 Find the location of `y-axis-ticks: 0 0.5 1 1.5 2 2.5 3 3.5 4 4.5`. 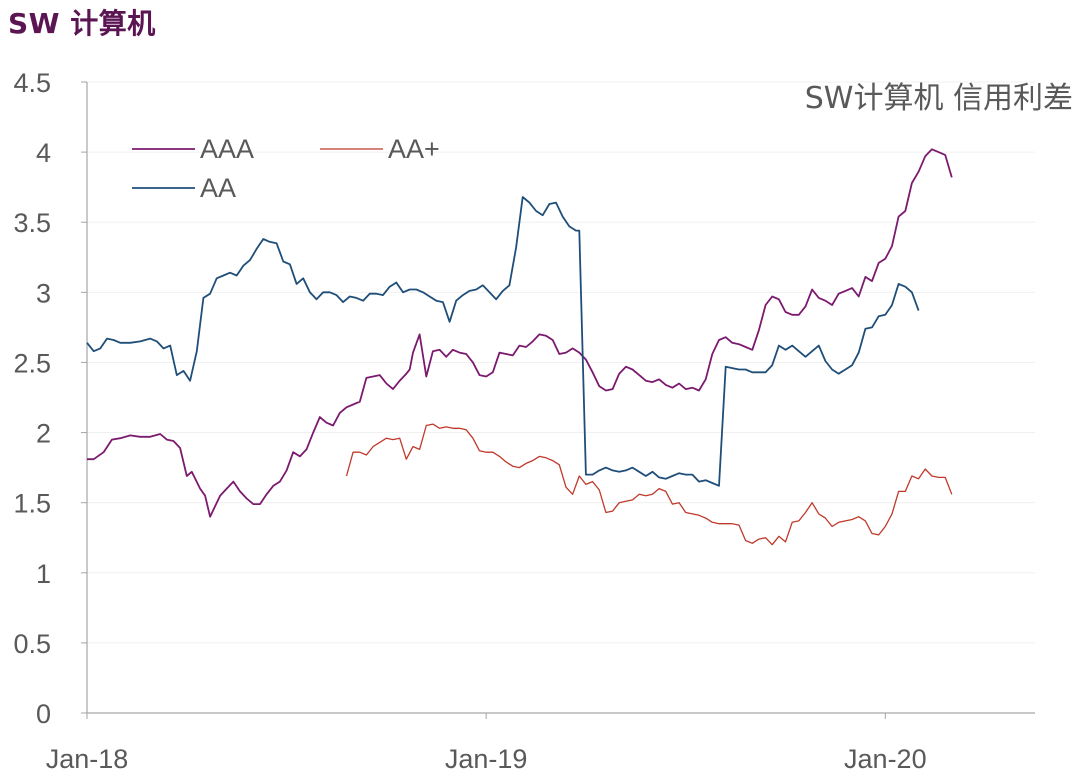

y-axis-ticks: 0 0.5 1 1.5 2 2.5 3 3.5 4 4.5 is located at coordinates (50, 398).